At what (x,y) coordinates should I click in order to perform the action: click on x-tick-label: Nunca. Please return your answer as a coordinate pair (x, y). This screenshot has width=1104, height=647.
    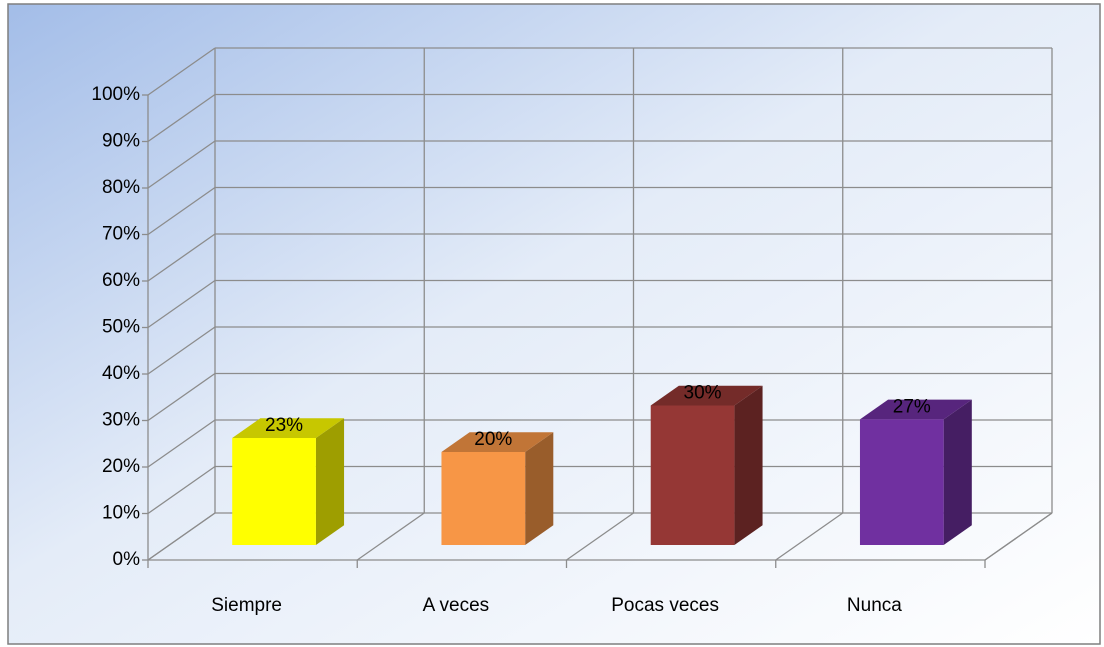
    Looking at the image, I should click on (874, 605).